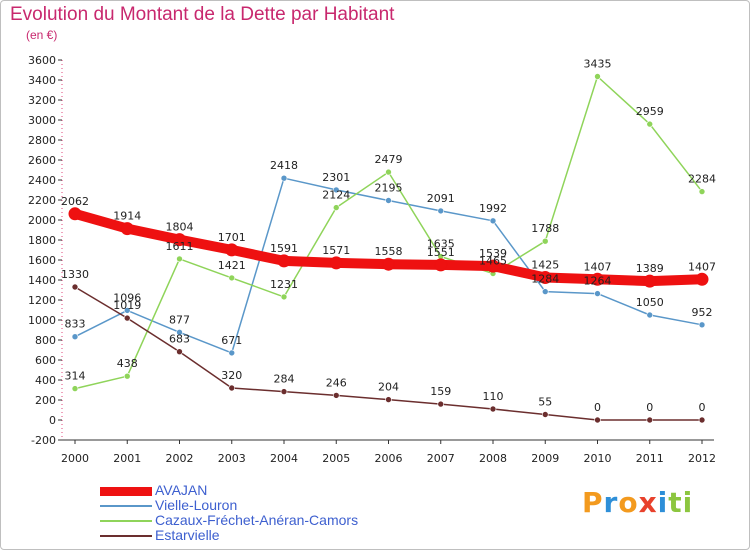 This screenshot has height=550, width=750. Describe the element at coordinates (440, 391) in the screenshot. I see `data-label: 159` at that location.